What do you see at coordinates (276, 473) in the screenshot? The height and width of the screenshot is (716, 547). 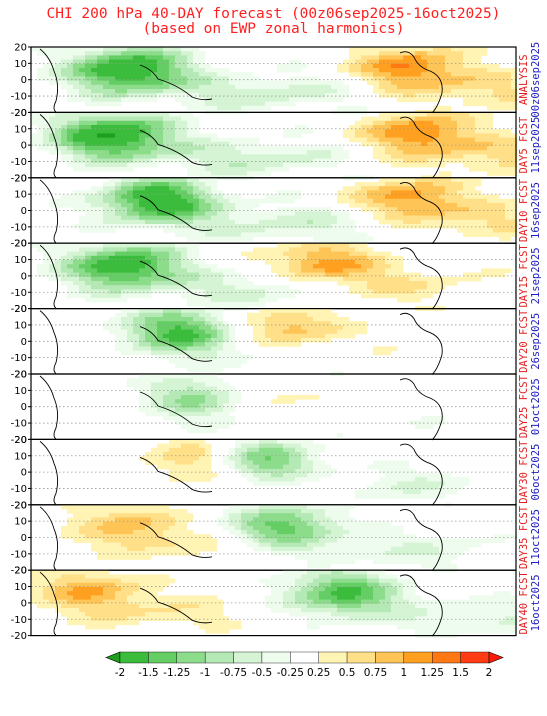 I see `panel-7: 20 10 0 -10 -20 DAY30 FCST 06oct2025` at bounding box center [276, 473].